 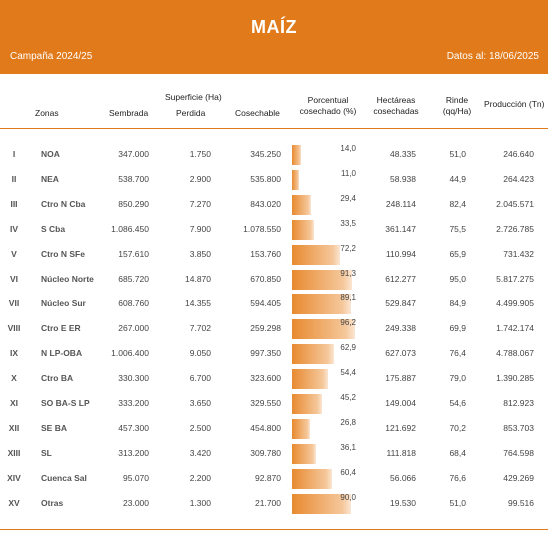 I want to click on row-number: V, so click(x=14, y=253).